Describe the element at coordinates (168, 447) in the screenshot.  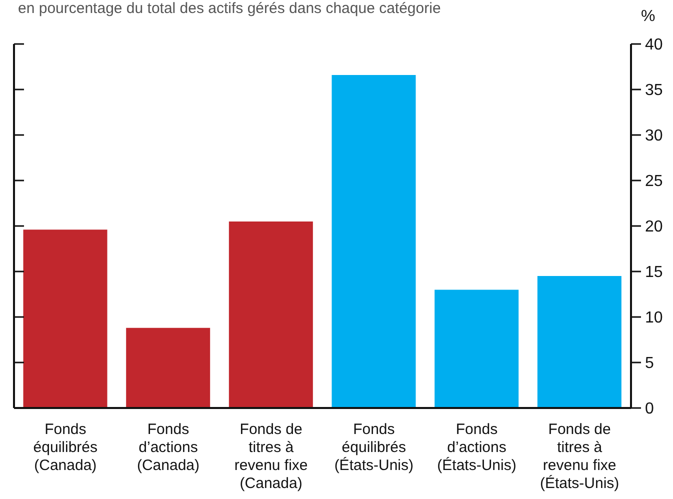
I see `x-tick-label: Fonds d’actions (Canada)` at that location.